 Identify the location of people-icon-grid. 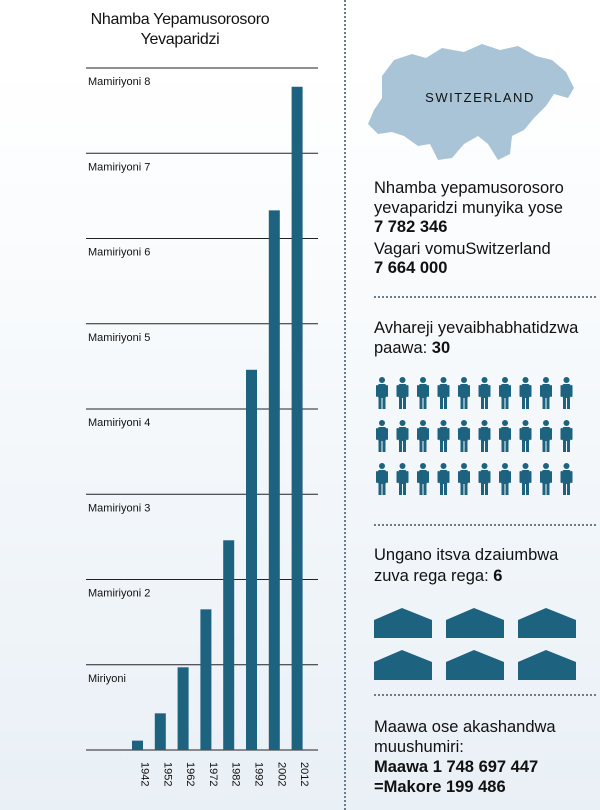
(474, 436).